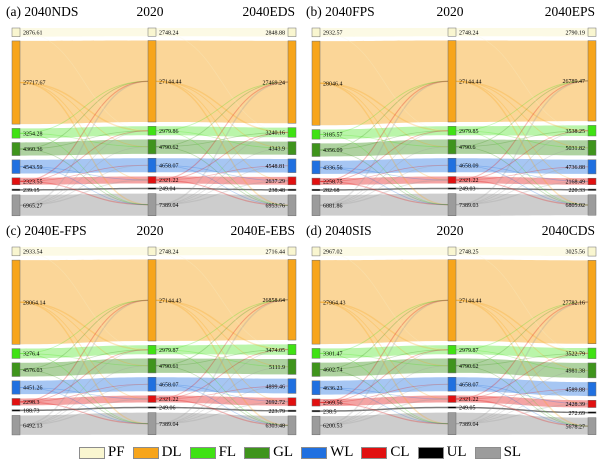 This screenshot has height=467, width=600. I want to click on legend-item-FL: FL, so click(213, 452).